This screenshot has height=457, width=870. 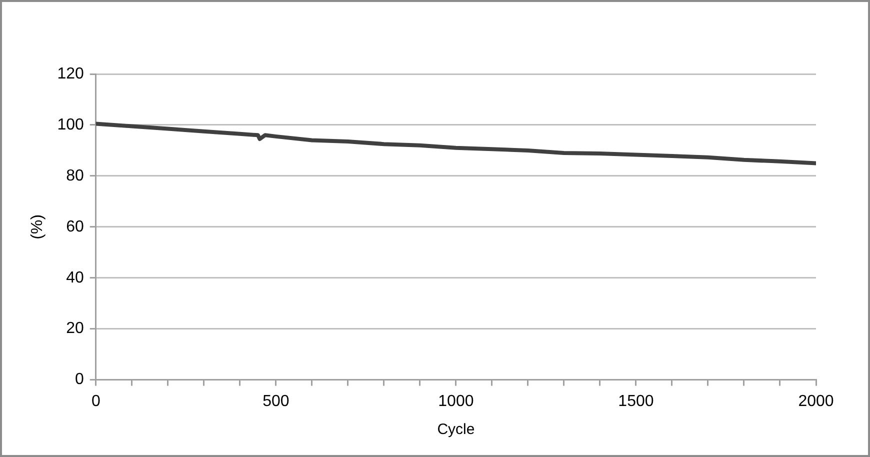 What do you see at coordinates (276, 401) in the screenshot?
I see `x-tick-label: 500` at bounding box center [276, 401].